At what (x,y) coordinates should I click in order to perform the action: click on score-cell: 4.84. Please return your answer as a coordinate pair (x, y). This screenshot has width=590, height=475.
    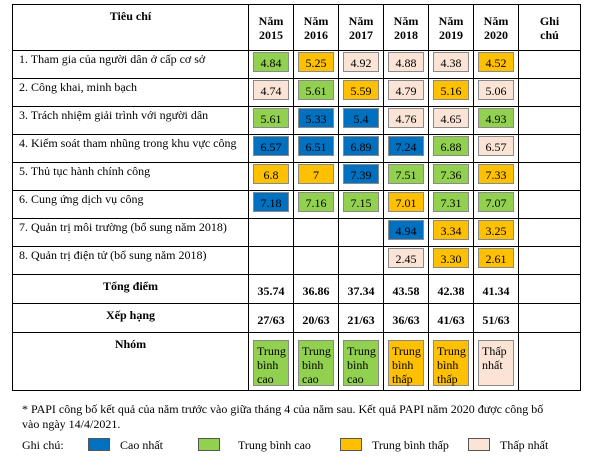
    Looking at the image, I should click on (271, 64).